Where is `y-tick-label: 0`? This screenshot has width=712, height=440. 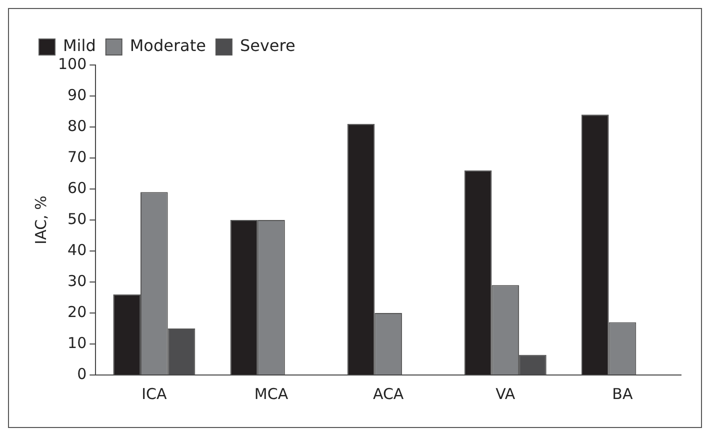 y-tick-label: 0 is located at coordinates (82, 373).